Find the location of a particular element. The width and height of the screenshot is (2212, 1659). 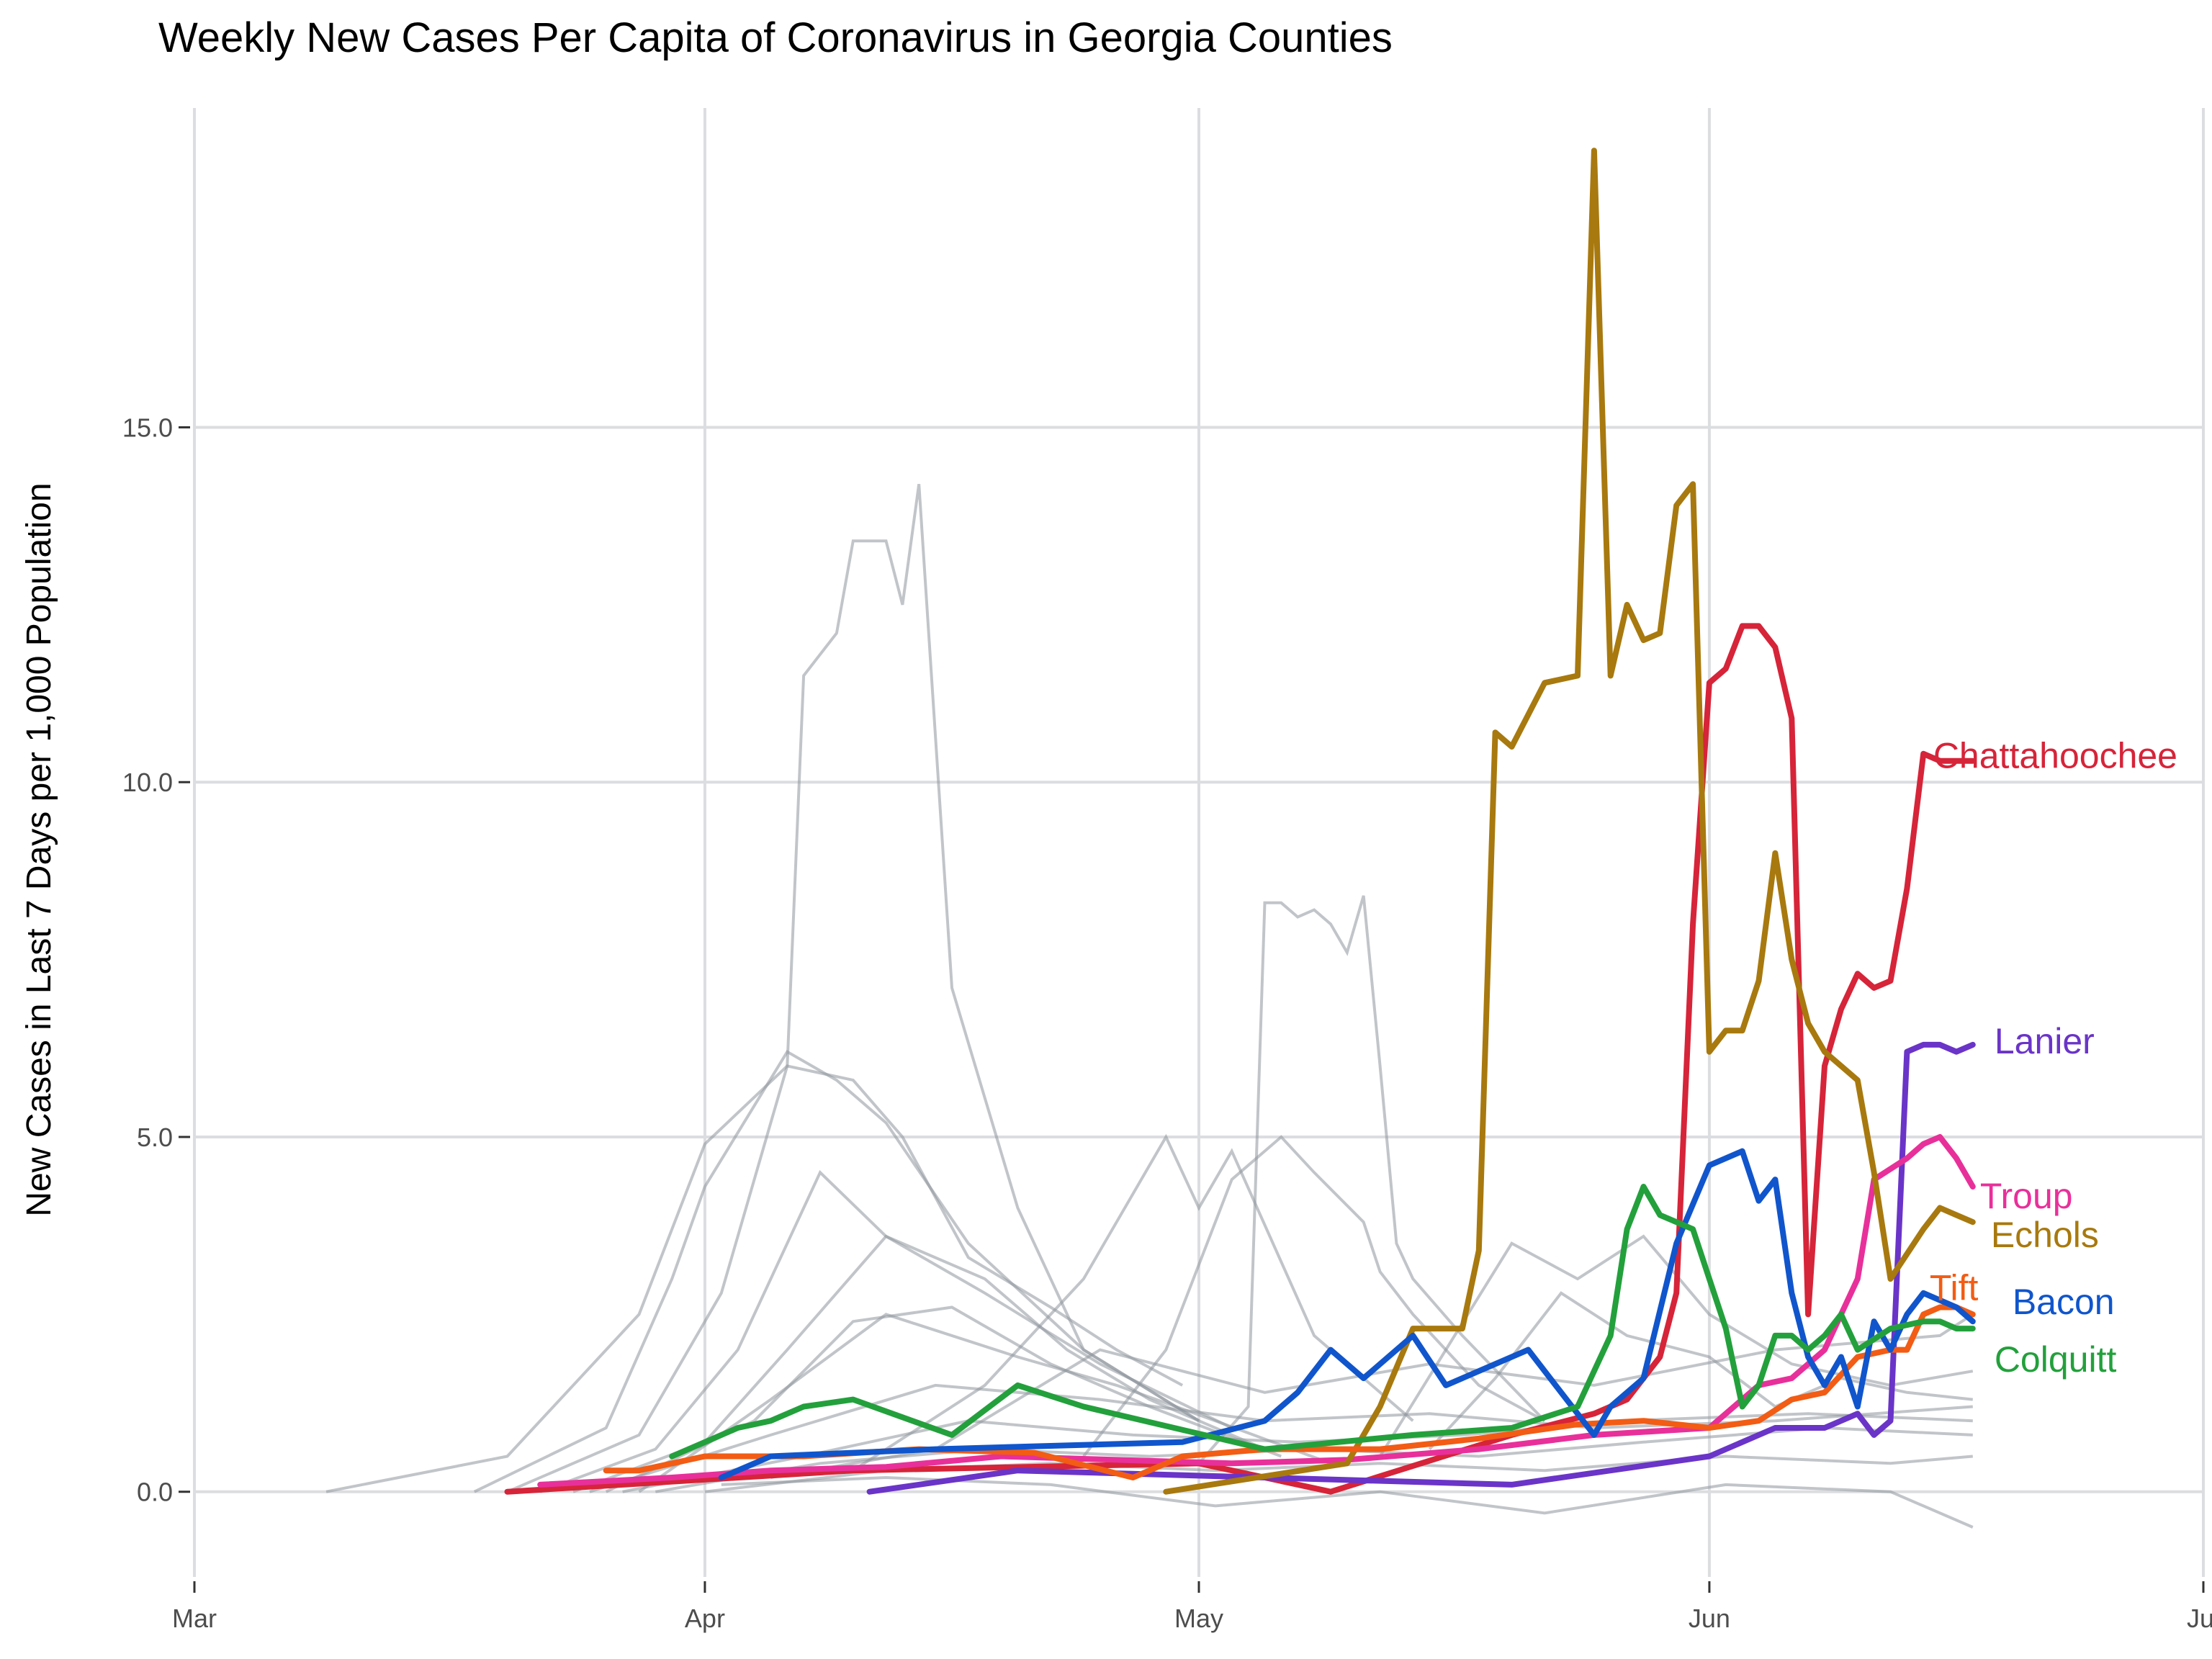

y-tick-label: 5.0 is located at coordinates (155, 1137).